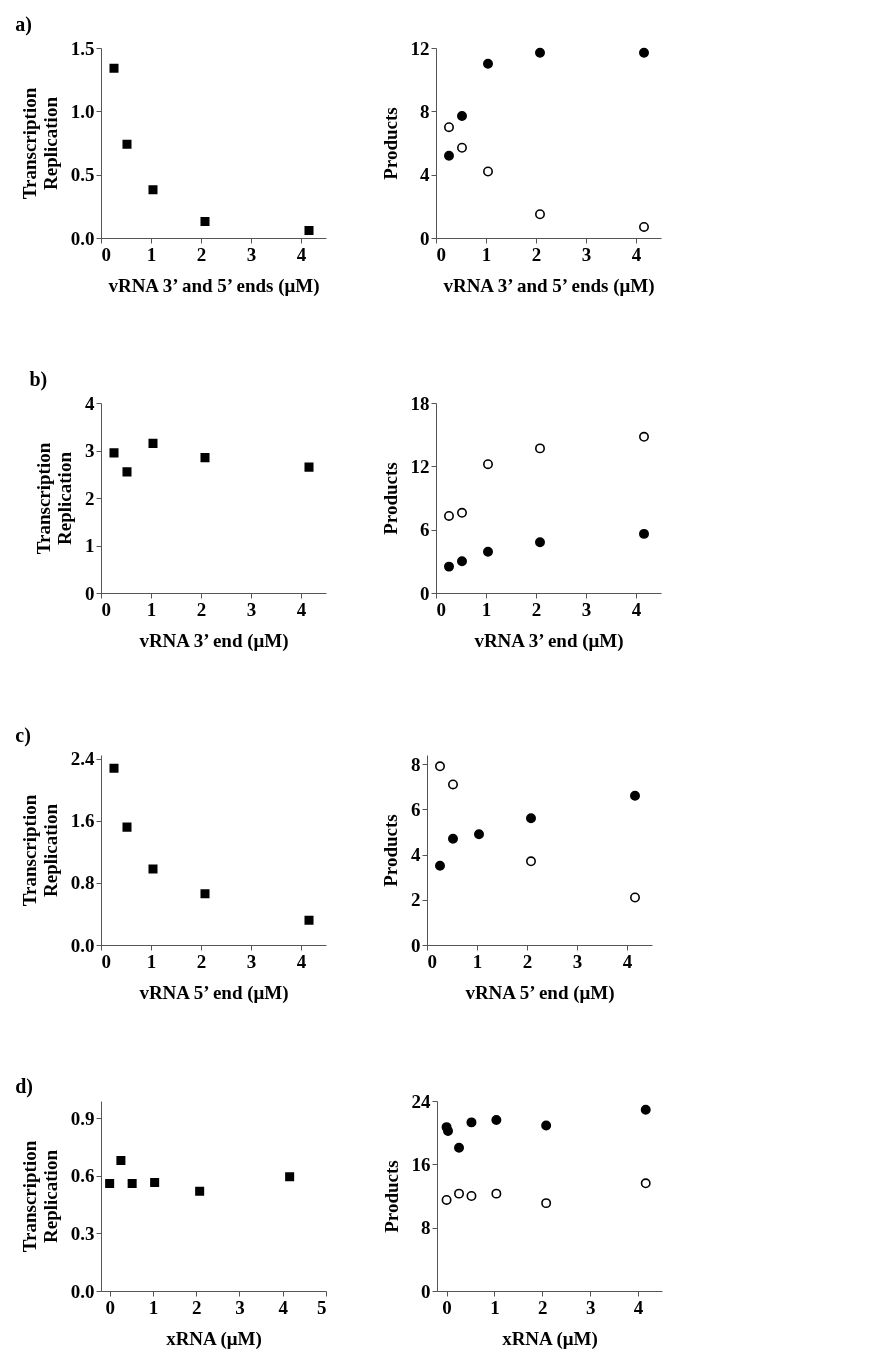 This screenshot has height=1357, width=871. Describe the element at coordinates (82, 1176) in the screenshot. I see `y-tick-label: 0.6` at that location.